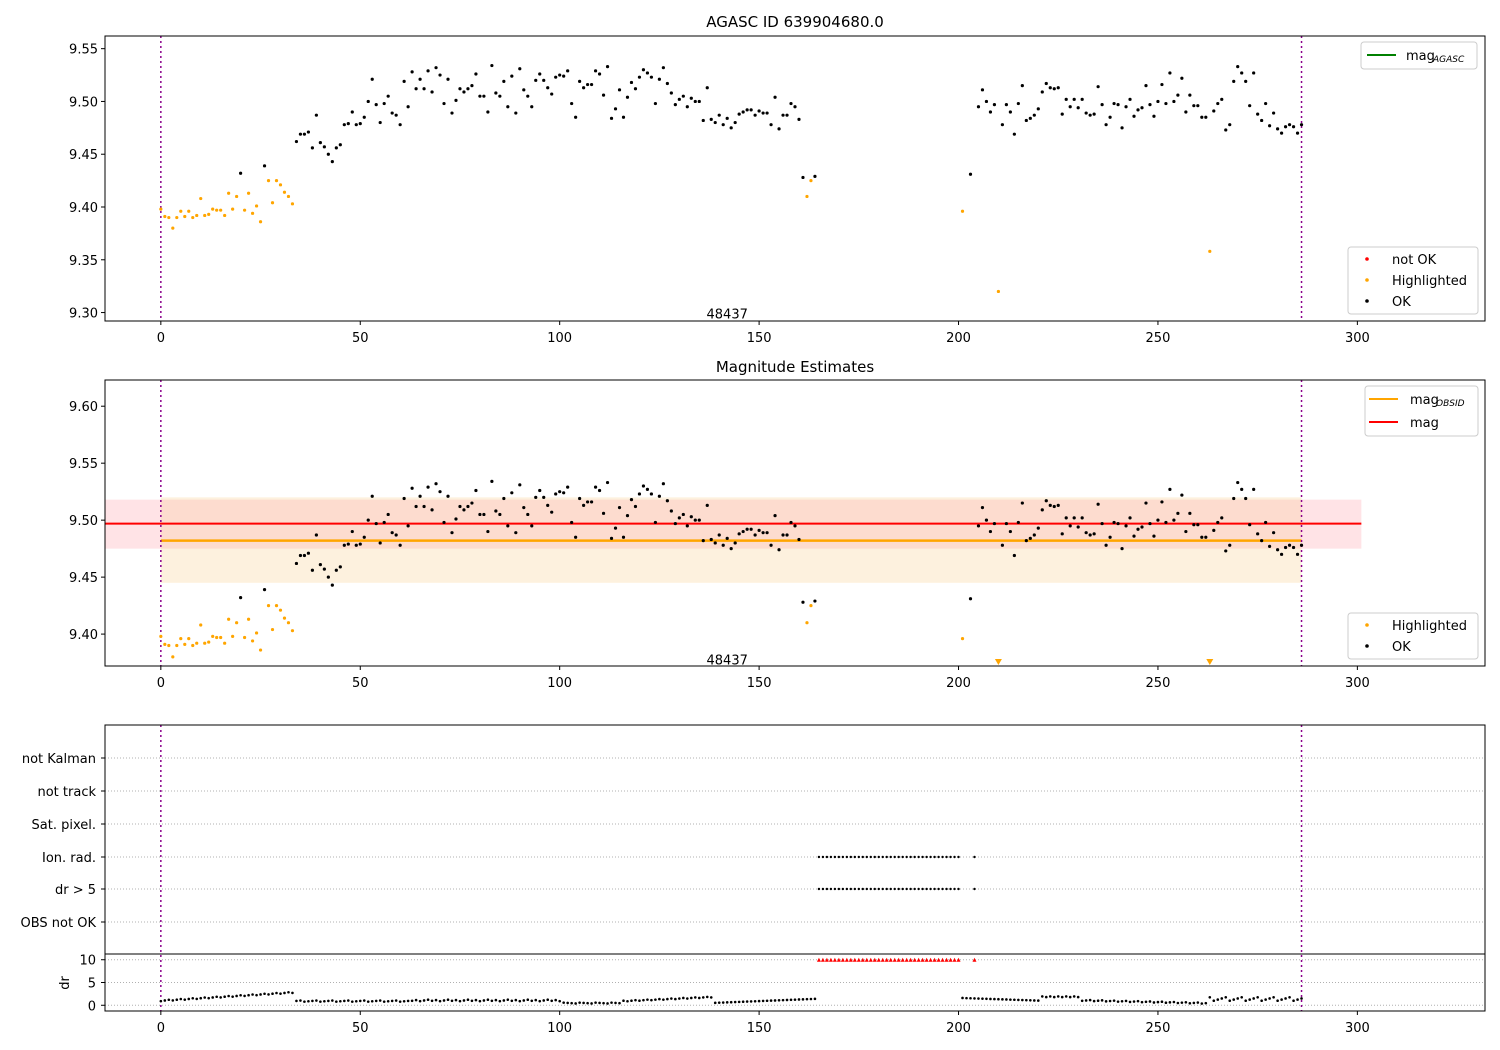  Describe the element at coordinates (958, 683) in the screenshot. I see `x-tick-label: 200` at that location.